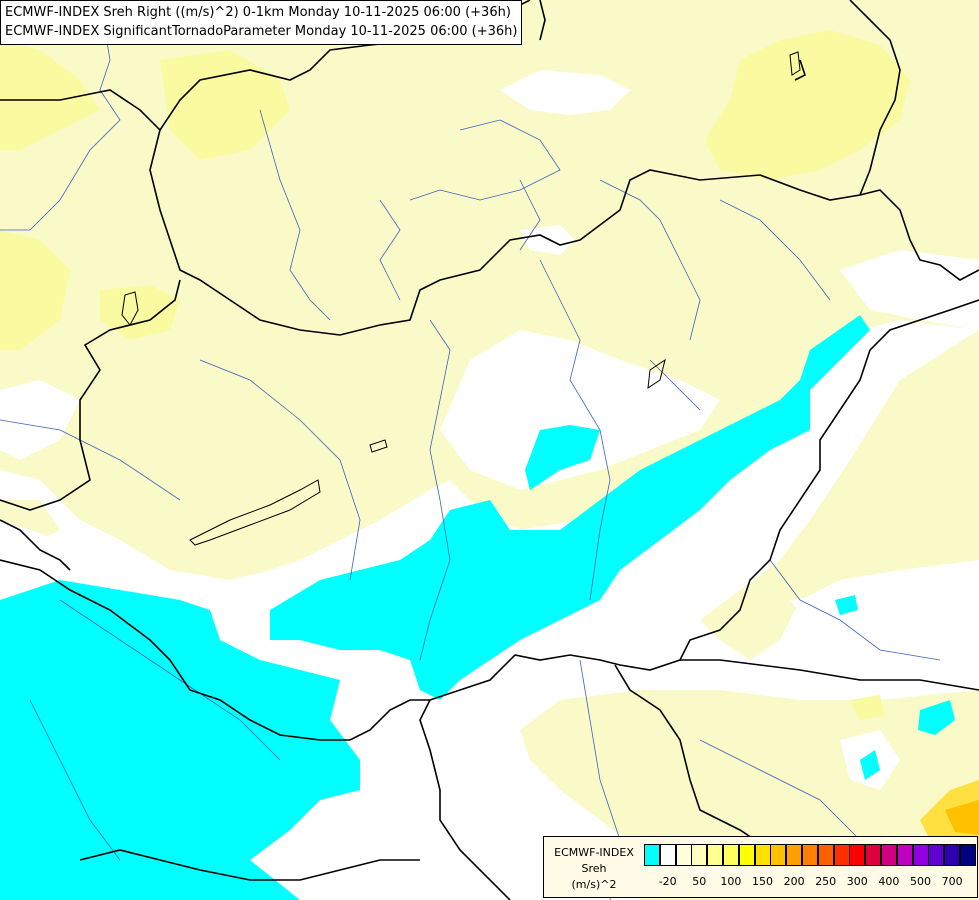  I want to click on legend-tick-label: 50, so click(699, 881).